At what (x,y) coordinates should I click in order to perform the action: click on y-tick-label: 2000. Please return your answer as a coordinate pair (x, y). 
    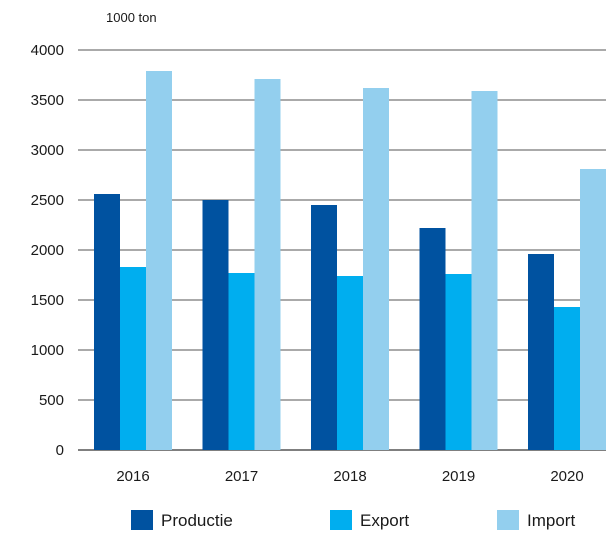
    Looking at the image, I should click on (47, 250).